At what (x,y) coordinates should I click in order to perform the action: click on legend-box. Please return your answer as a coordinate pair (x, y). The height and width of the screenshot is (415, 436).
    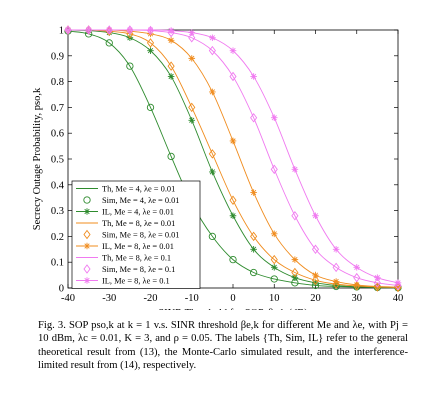
    Looking at the image, I should click on (136, 234).